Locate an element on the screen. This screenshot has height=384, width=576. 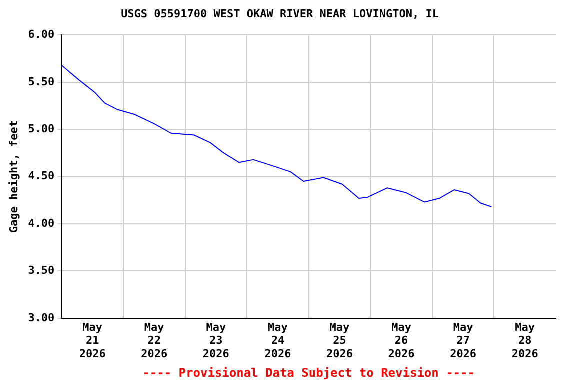
y-tick-label: 3.00 is located at coordinates (41, 317).